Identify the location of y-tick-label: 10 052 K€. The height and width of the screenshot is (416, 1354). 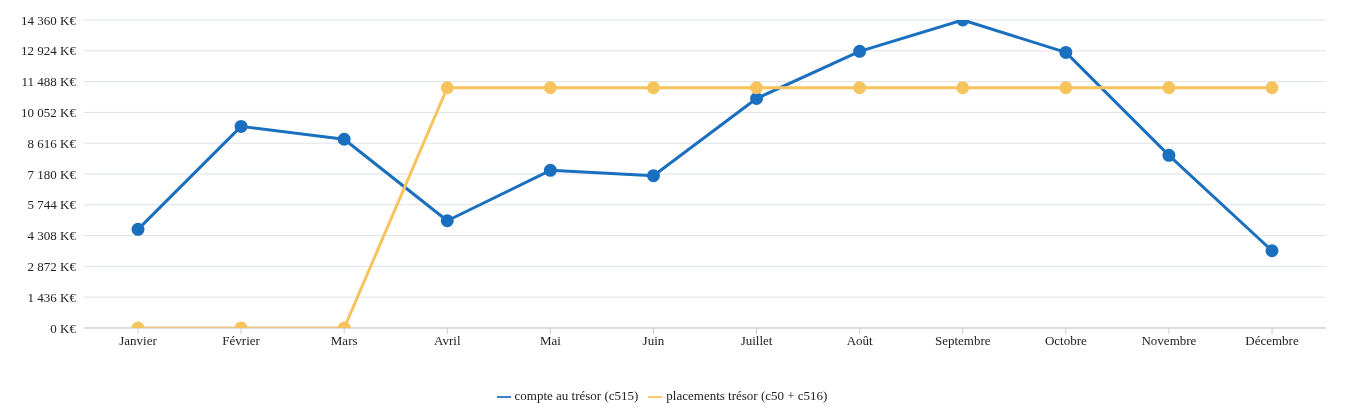
(49, 113).